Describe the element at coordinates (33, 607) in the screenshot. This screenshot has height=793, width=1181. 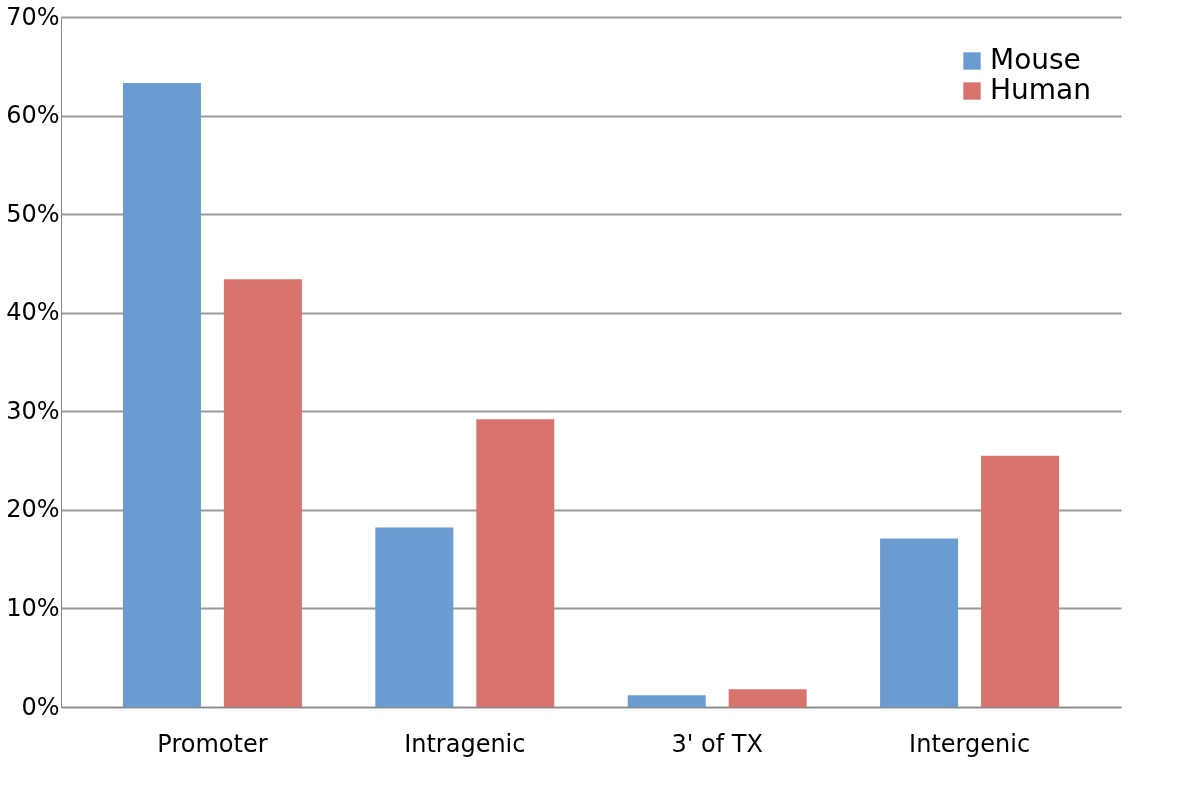
I see `y-tick-label: 10%` at that location.